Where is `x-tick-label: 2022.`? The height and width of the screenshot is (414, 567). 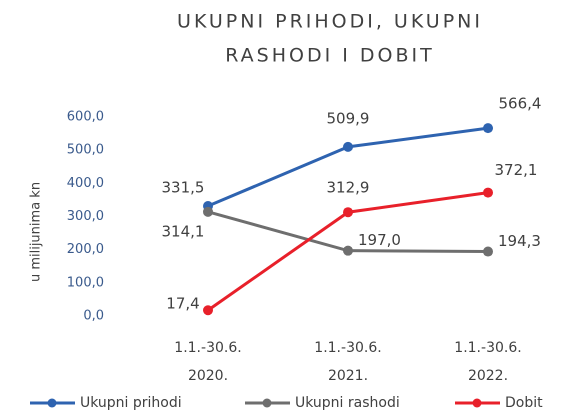 x-tick-label: 2022. is located at coordinates (488, 376).